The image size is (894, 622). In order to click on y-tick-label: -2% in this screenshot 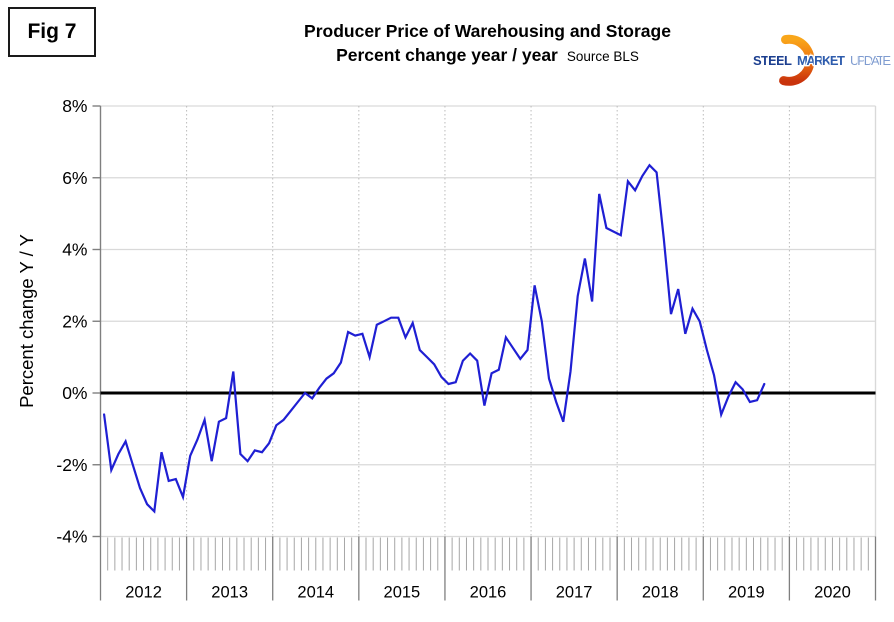, I will do `click(71, 465)`.